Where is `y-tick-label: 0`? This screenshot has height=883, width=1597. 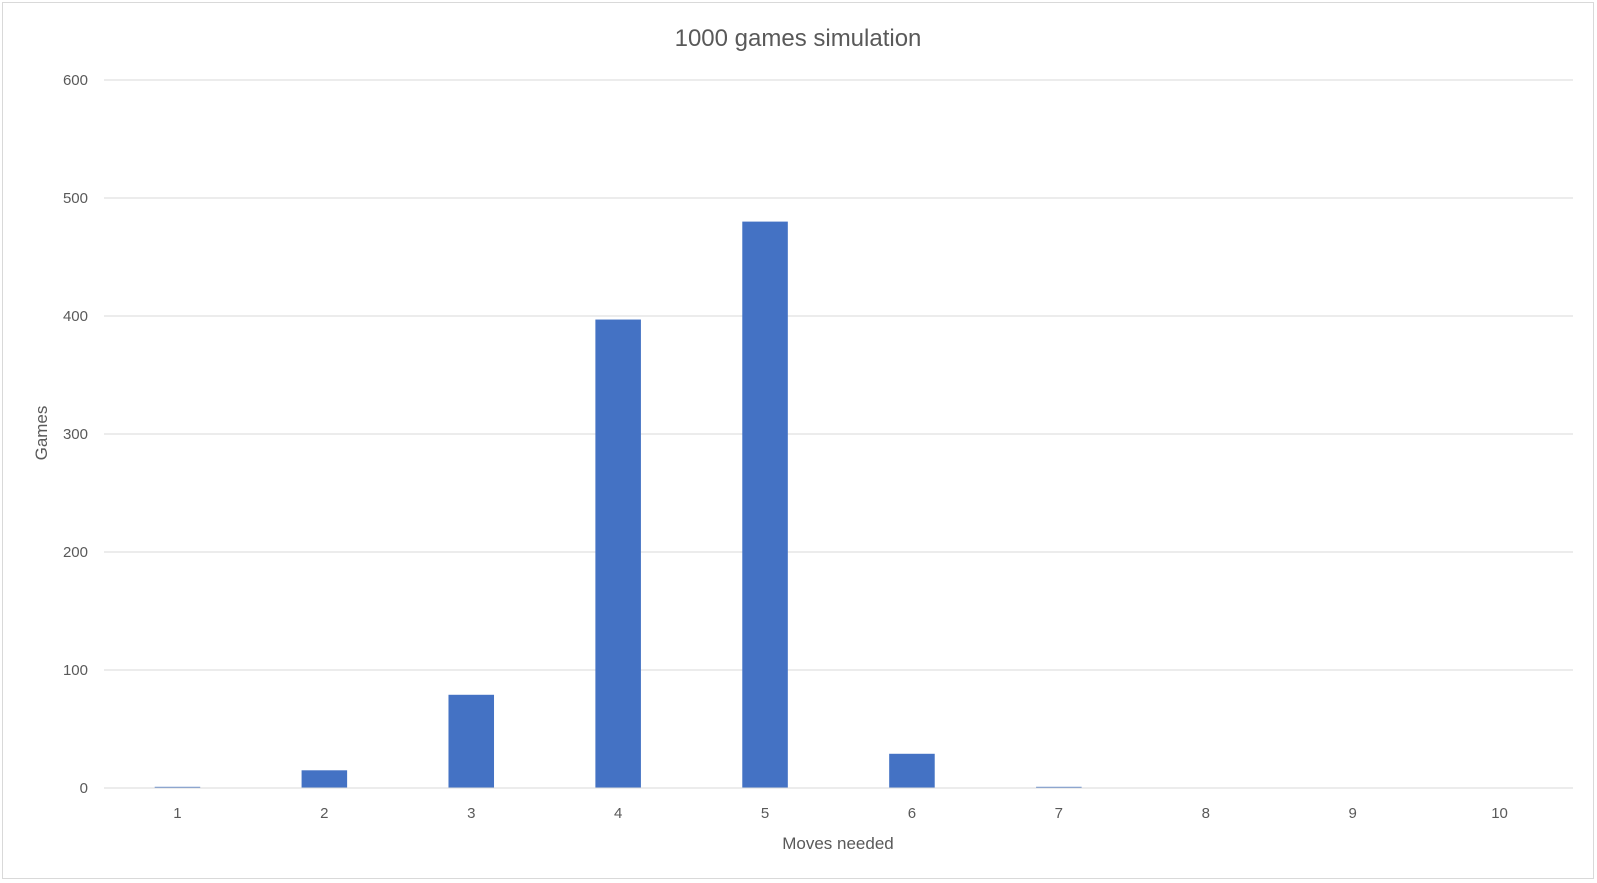
y-tick-label: 0 is located at coordinates (84, 788).